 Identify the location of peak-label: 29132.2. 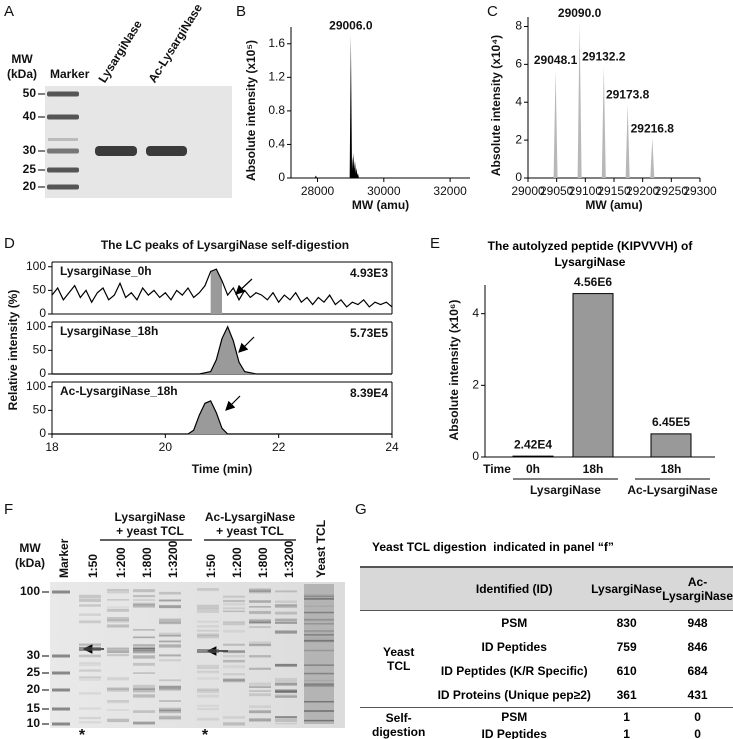
(604, 56).